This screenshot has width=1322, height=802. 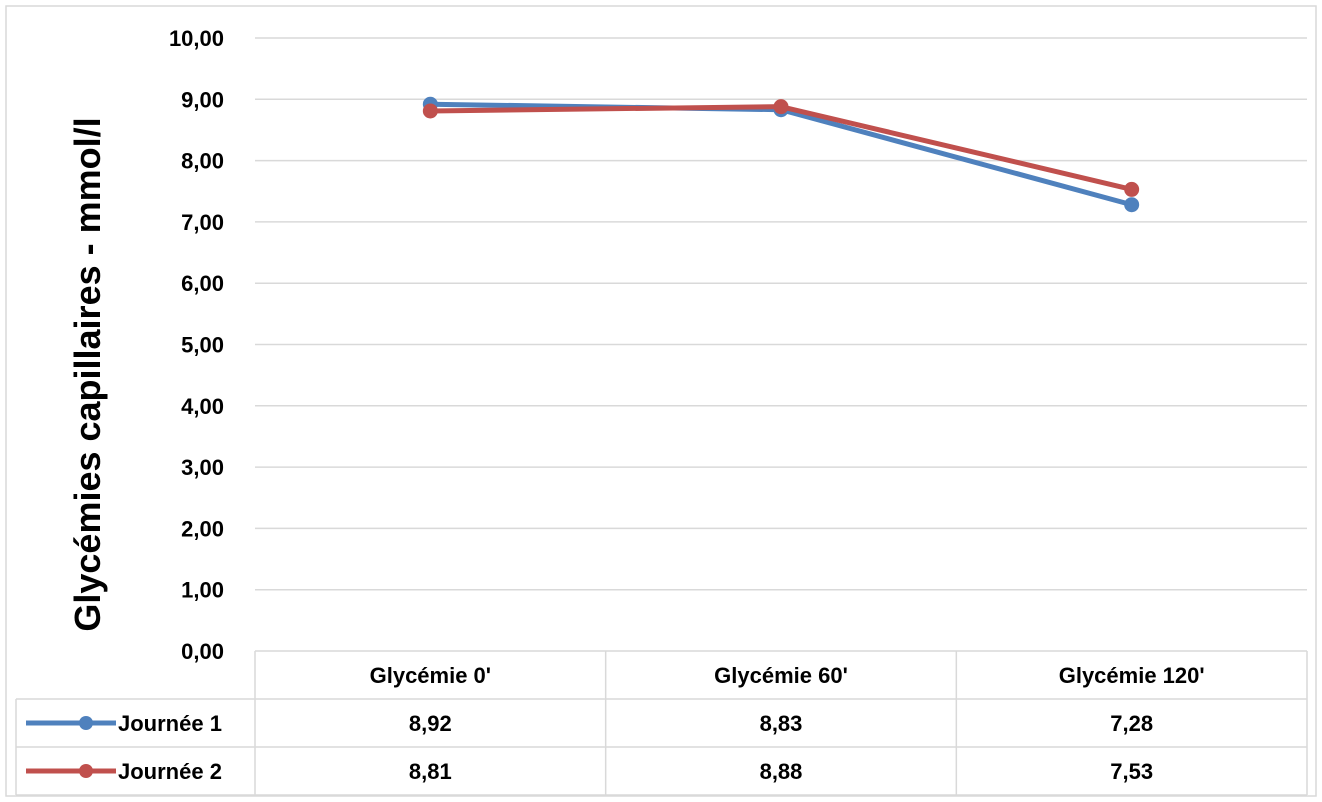 I want to click on y-tick-label: 1,00, so click(x=202, y=590).